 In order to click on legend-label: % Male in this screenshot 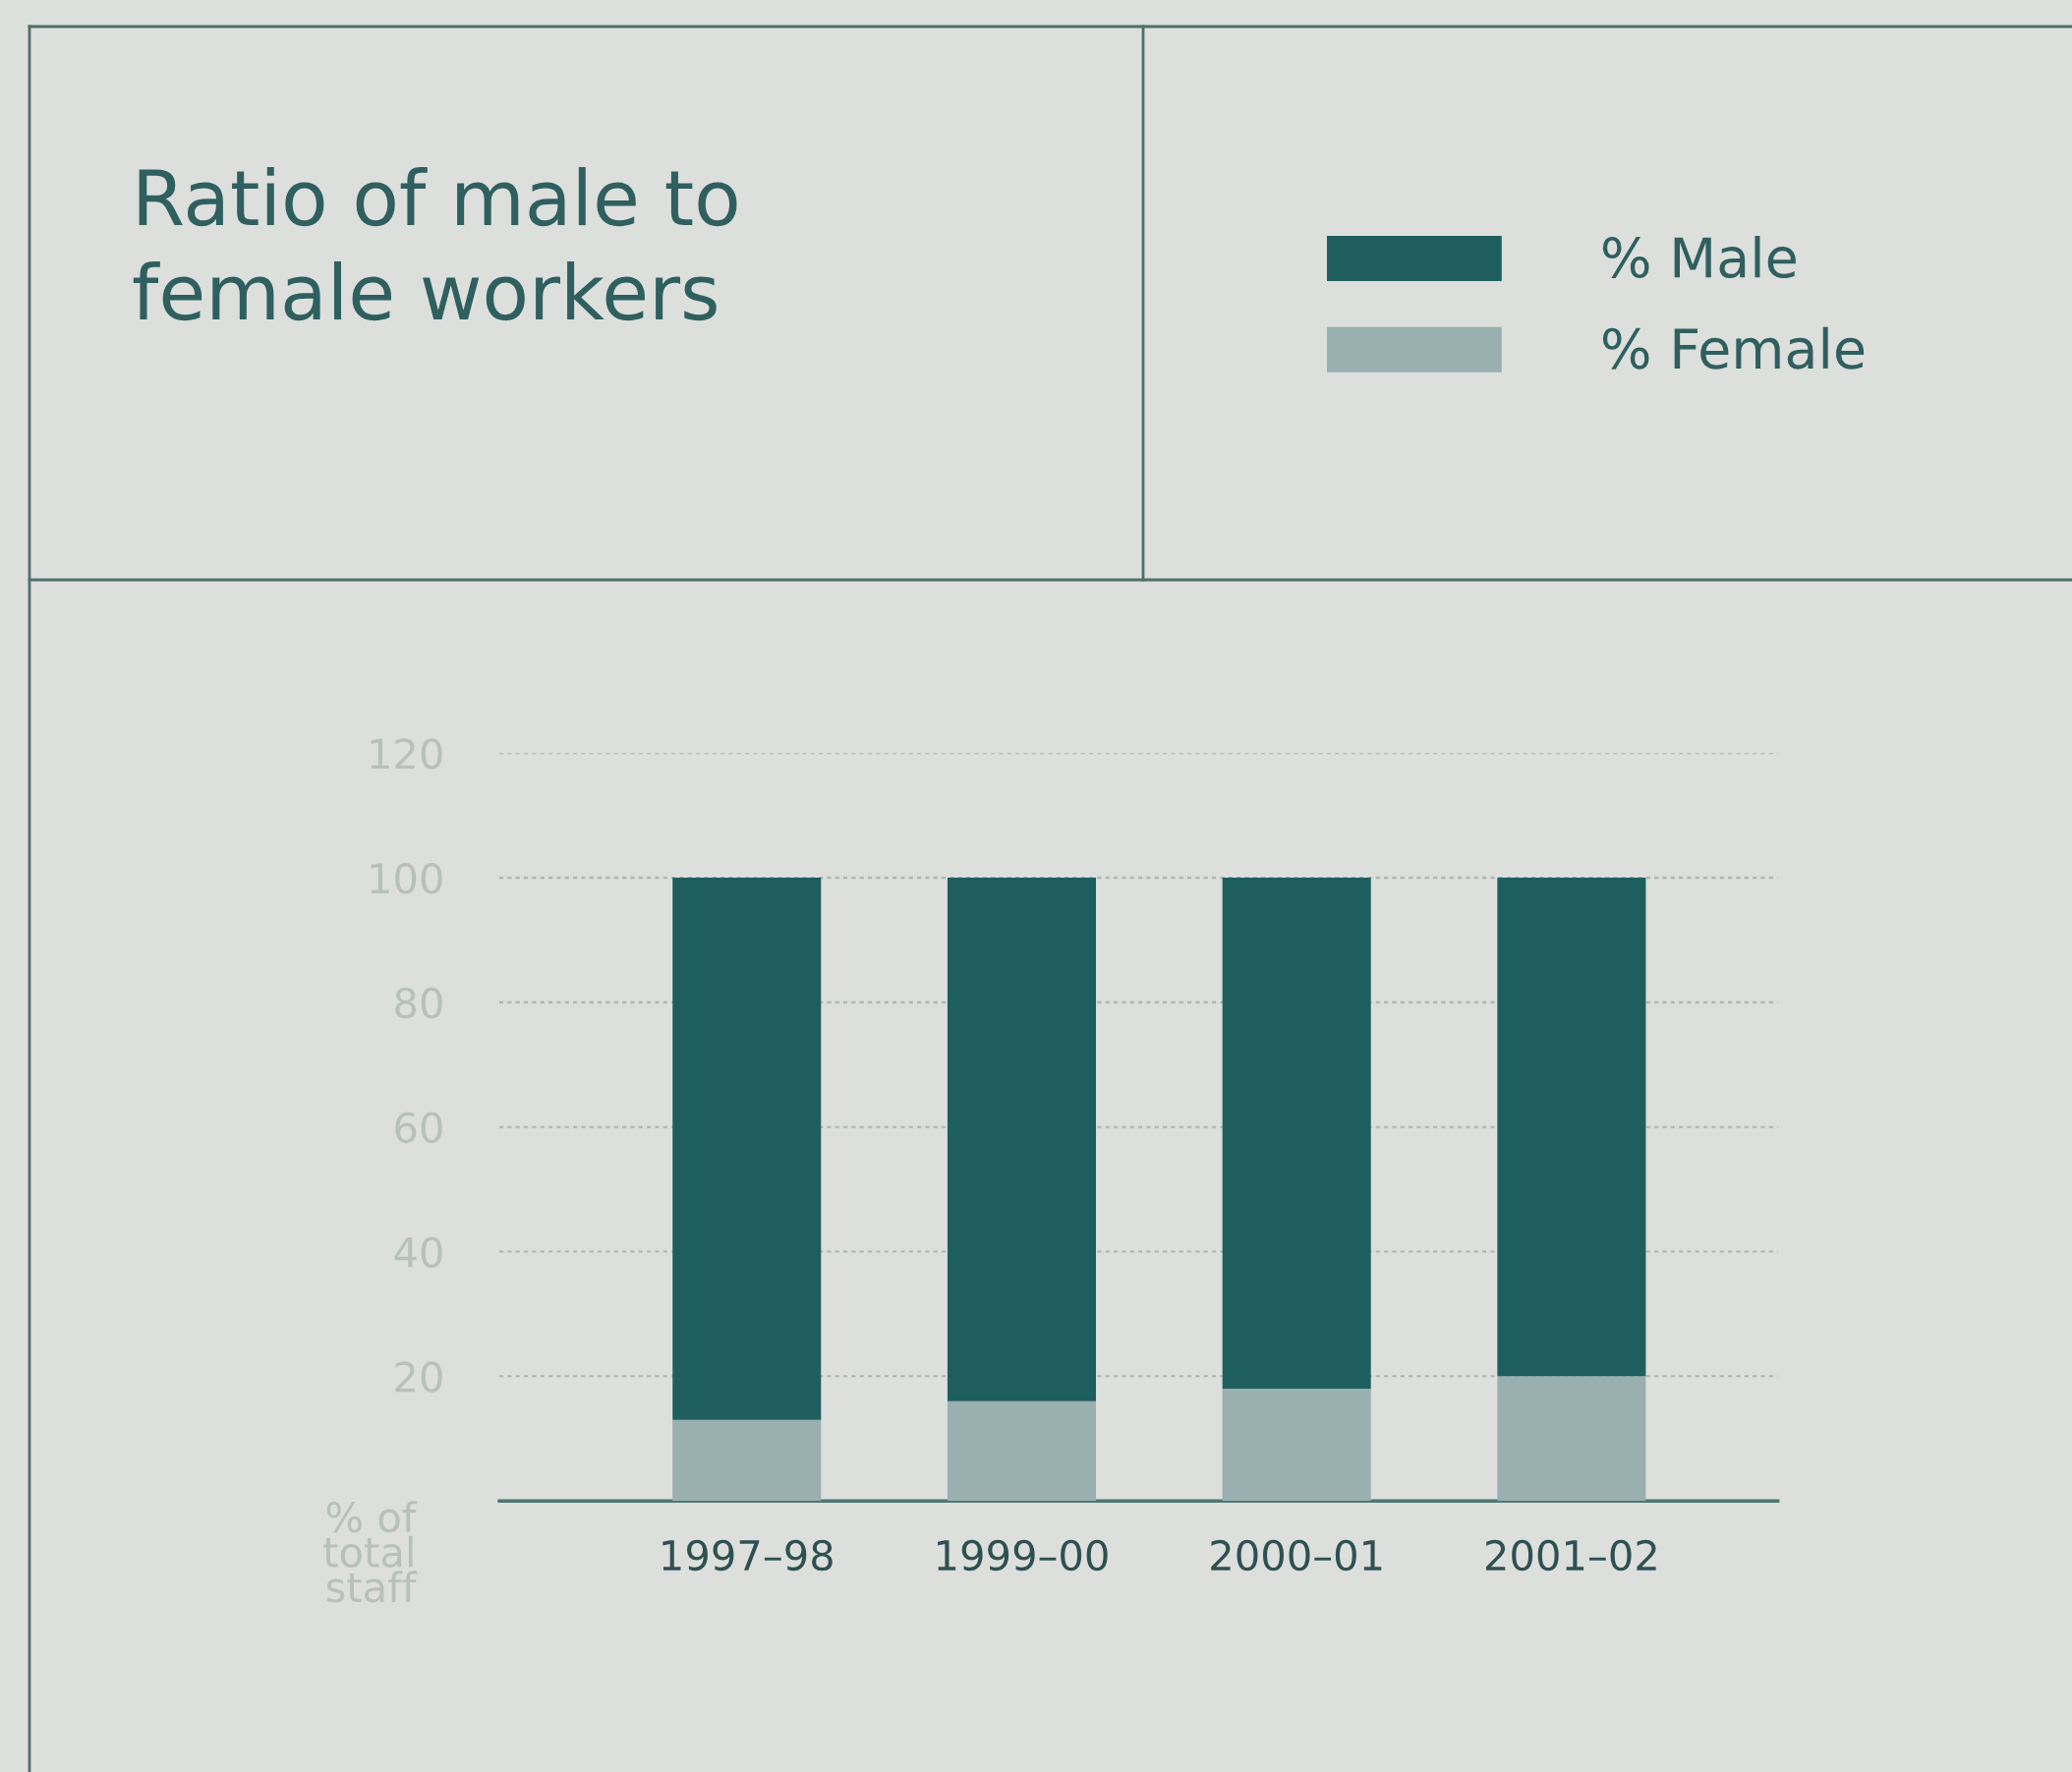, I will do `click(1699, 257)`.